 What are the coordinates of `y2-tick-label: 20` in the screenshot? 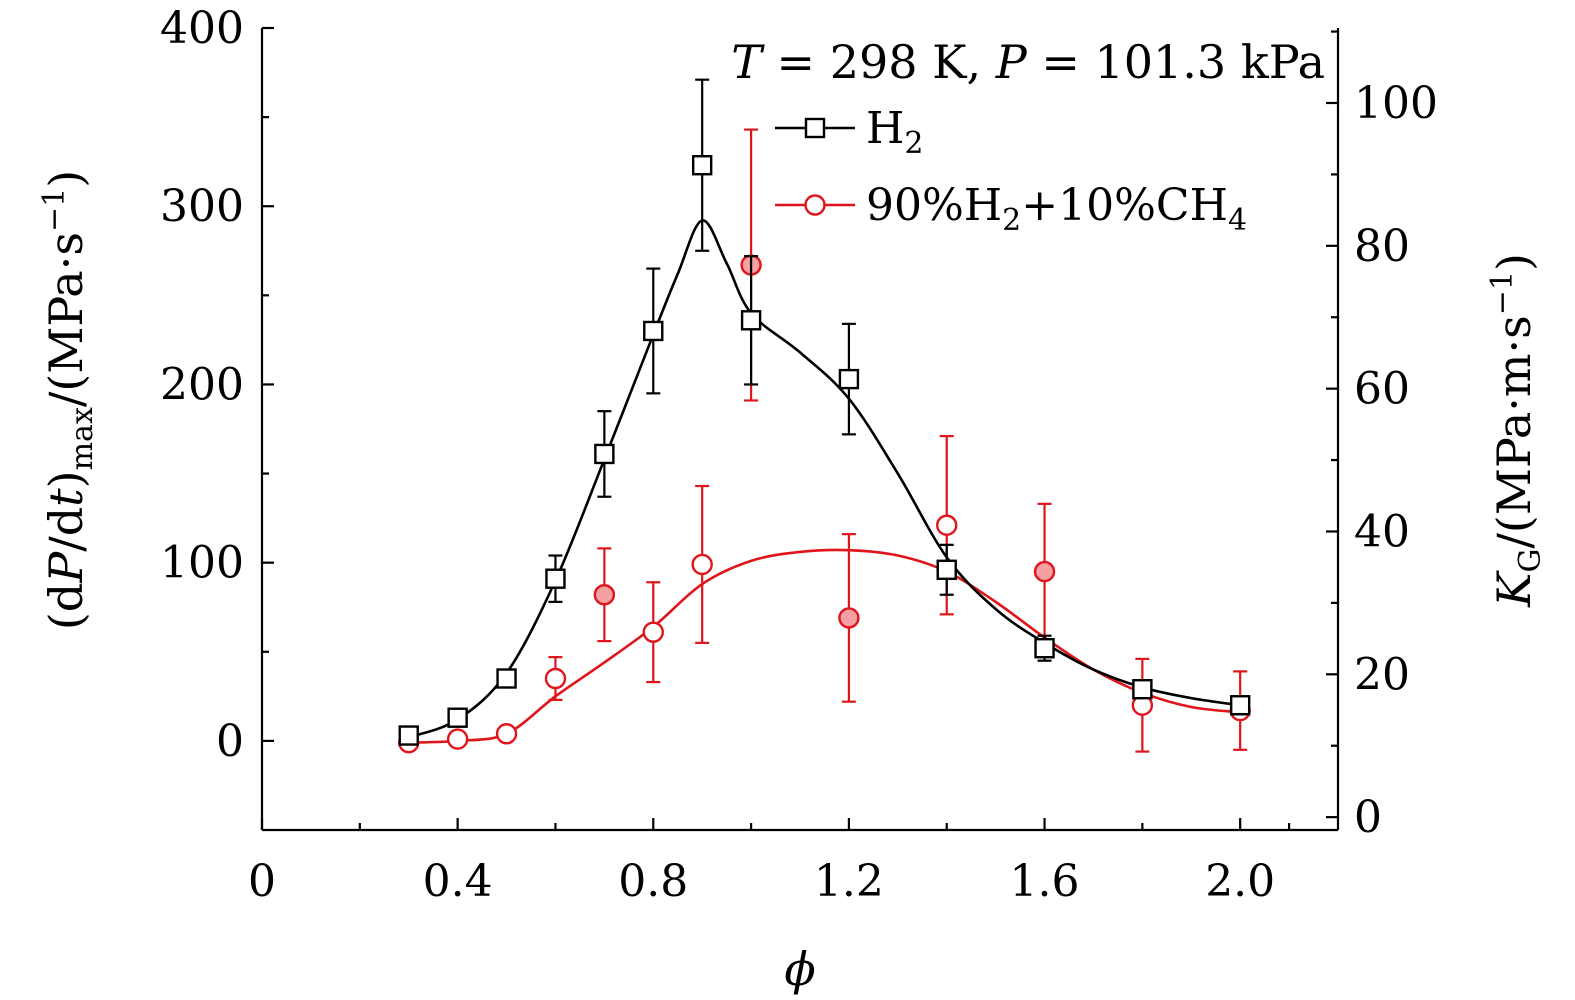 It's located at (1382, 674).